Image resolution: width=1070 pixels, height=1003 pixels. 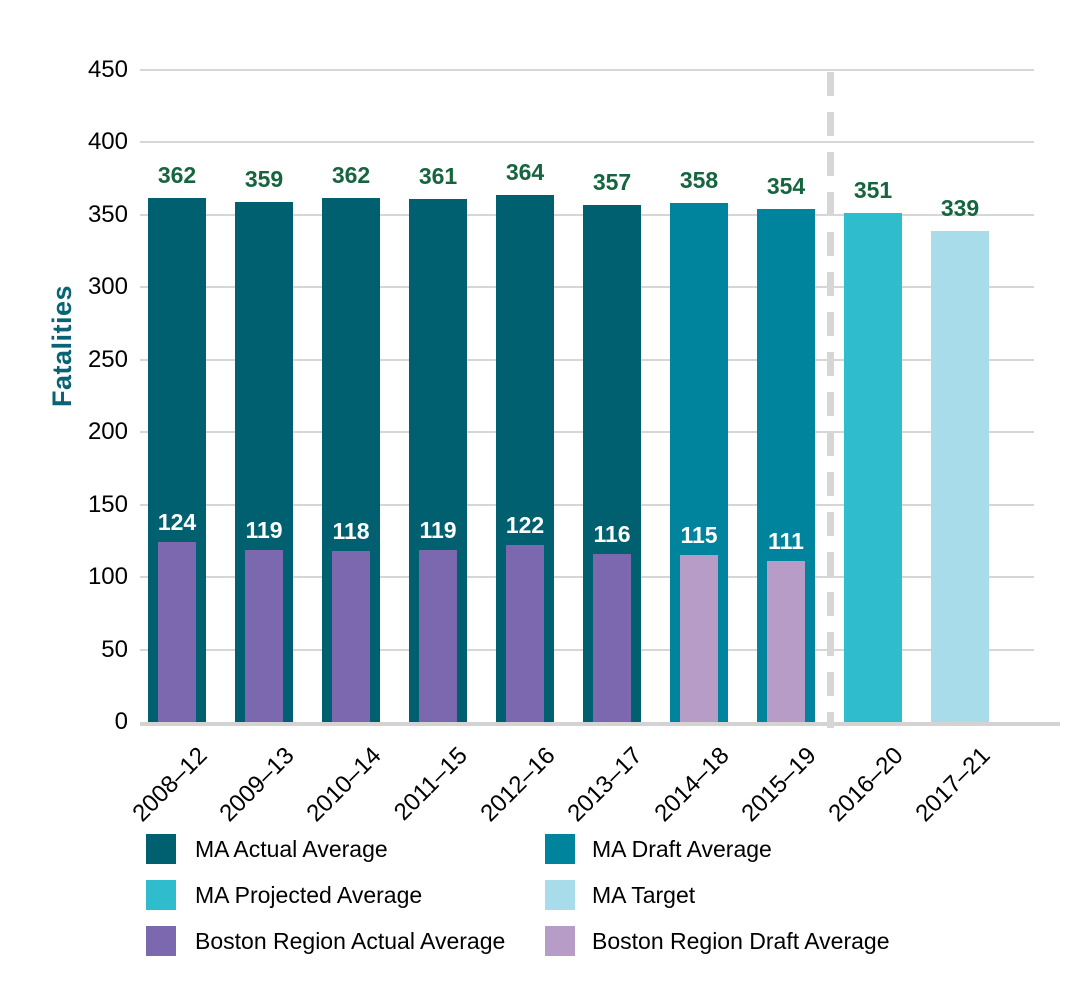 What do you see at coordinates (291, 849) in the screenshot?
I see `legend-label-ma-actual-average: MA Actual Average` at bounding box center [291, 849].